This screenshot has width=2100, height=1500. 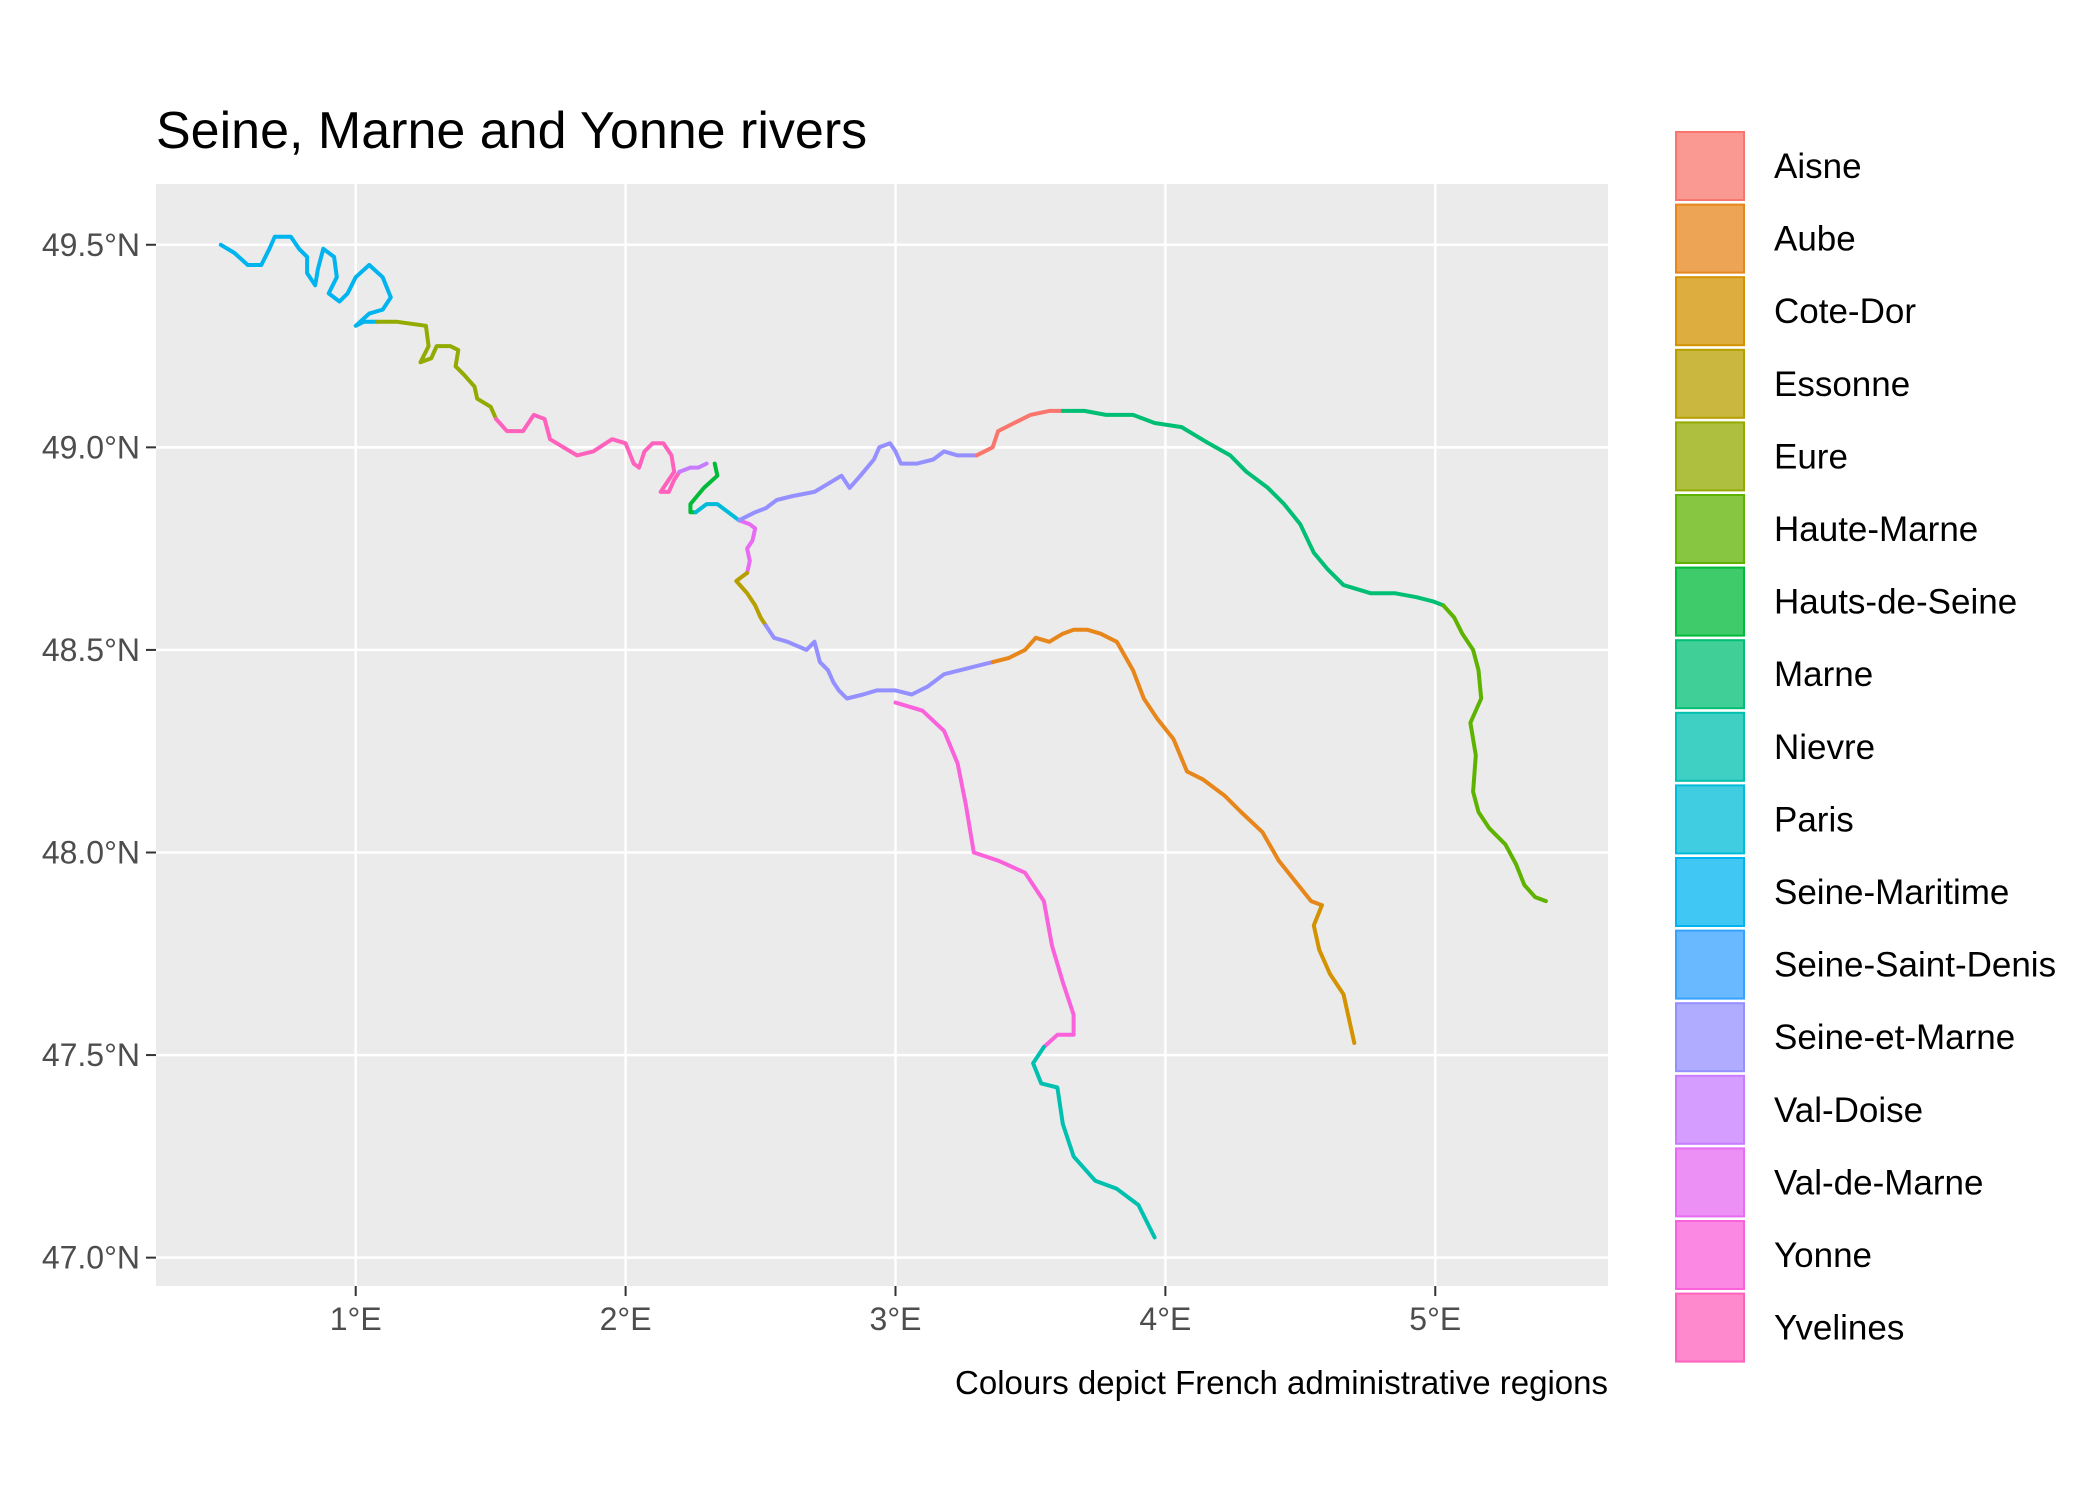 I want to click on legend-label-hauts-de-seine: Hauts-de-Seine, so click(x=1895, y=602).